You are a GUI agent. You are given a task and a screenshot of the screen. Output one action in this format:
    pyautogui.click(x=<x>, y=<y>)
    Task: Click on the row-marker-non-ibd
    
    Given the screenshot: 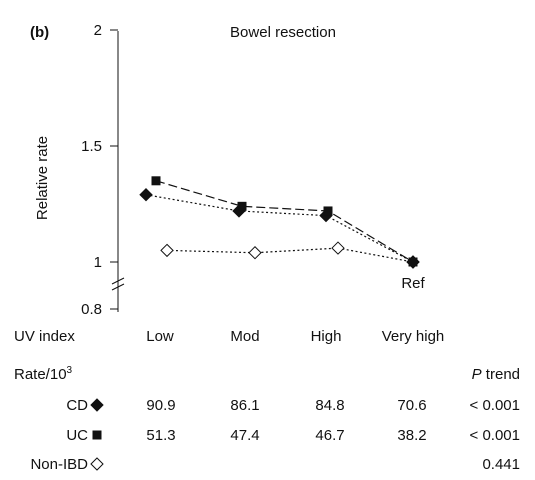 What is the action you would take?
    pyautogui.click(x=97, y=464)
    